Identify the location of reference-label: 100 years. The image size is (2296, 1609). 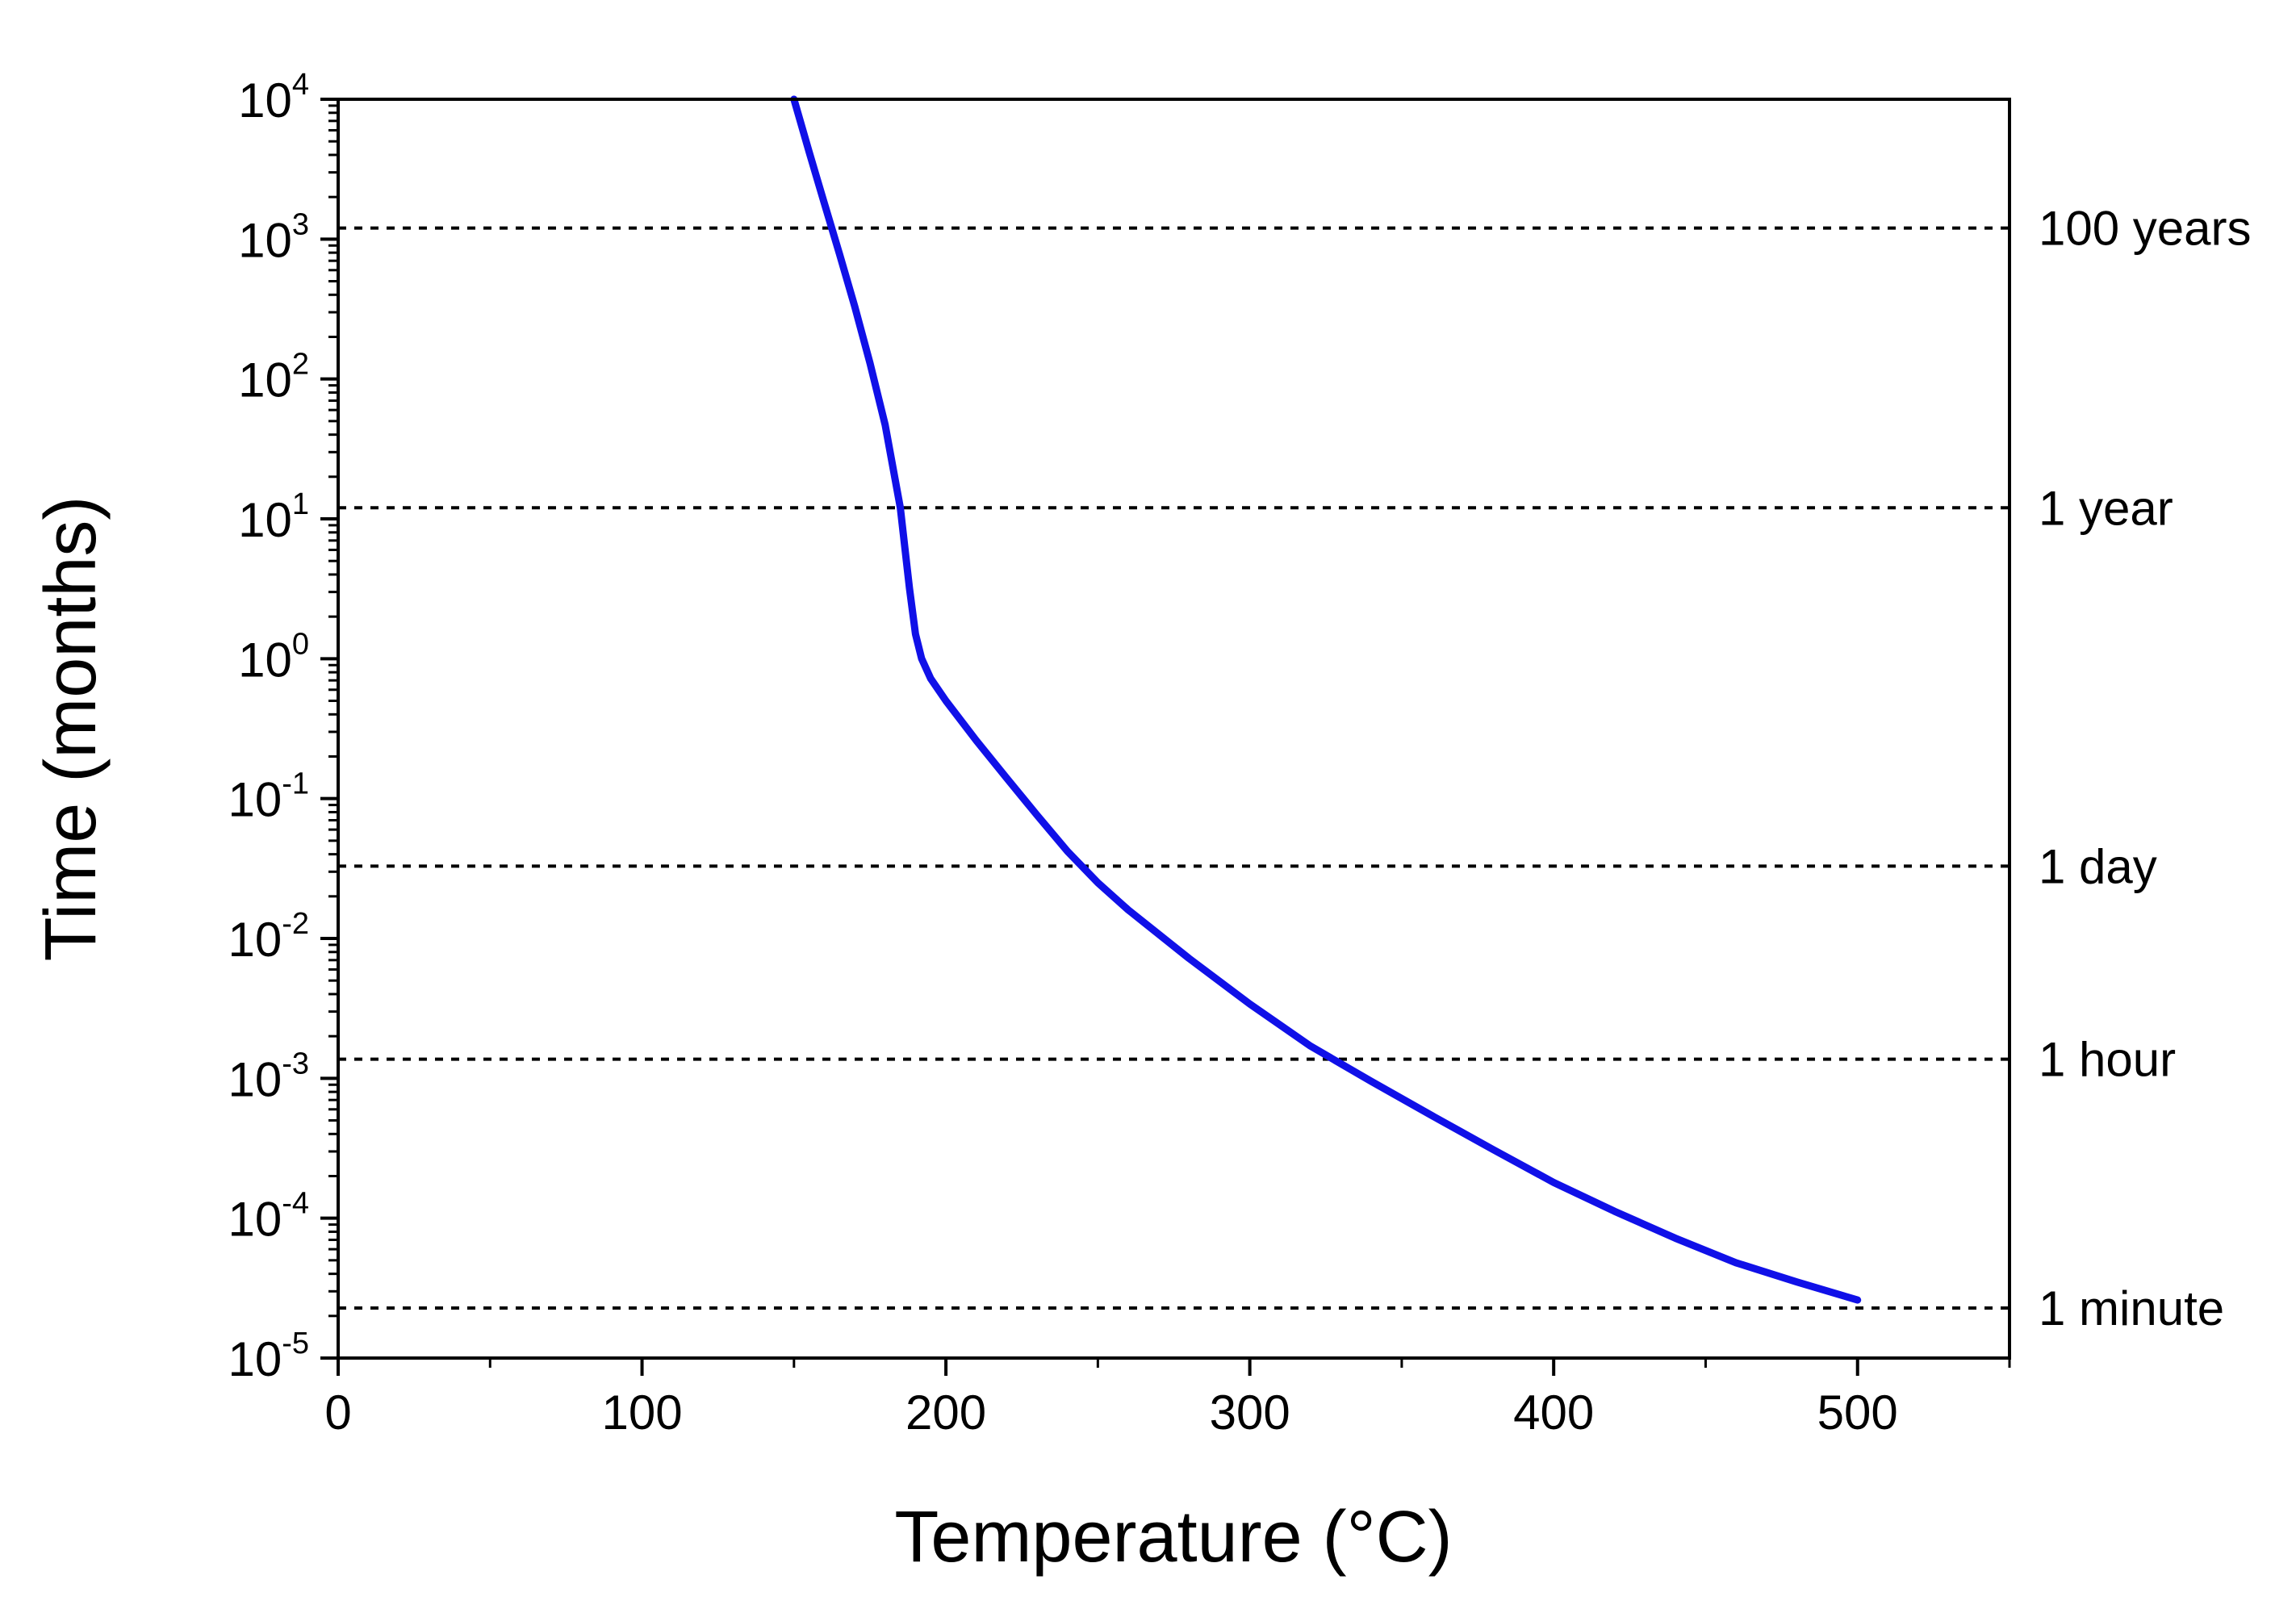
(2145, 229).